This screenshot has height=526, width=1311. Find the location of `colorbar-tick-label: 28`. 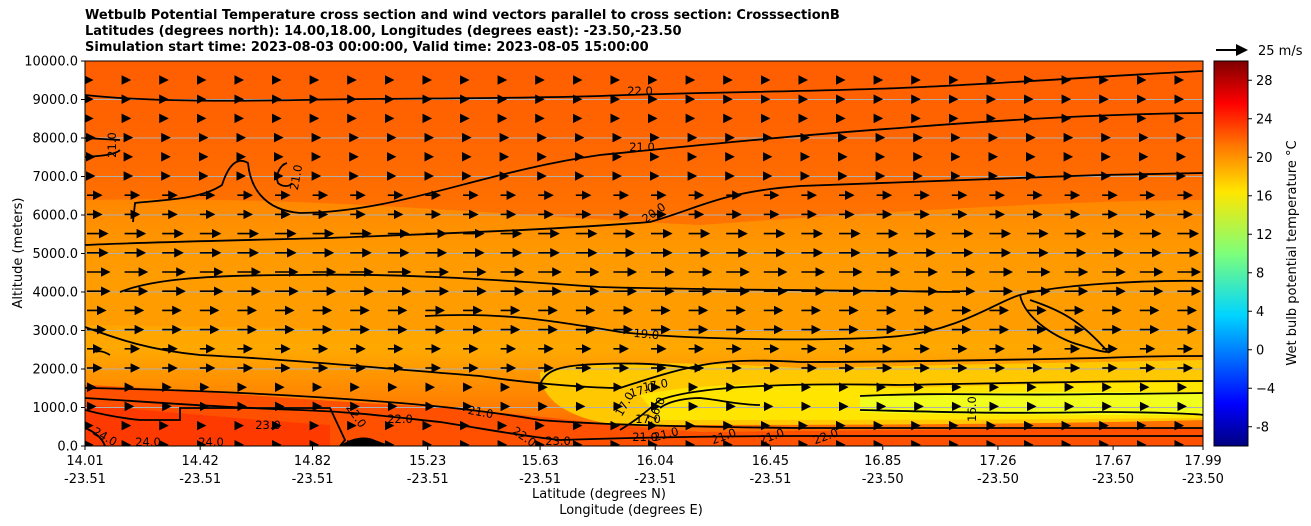

colorbar-tick-label: 28 is located at coordinates (1264, 81).